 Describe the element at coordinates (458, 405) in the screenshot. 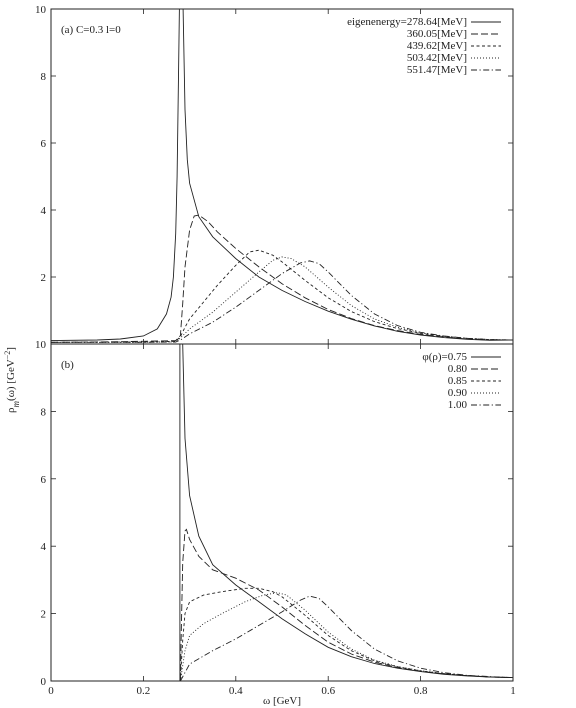

I see `panel-b-legend-label-5: 1.00` at that location.